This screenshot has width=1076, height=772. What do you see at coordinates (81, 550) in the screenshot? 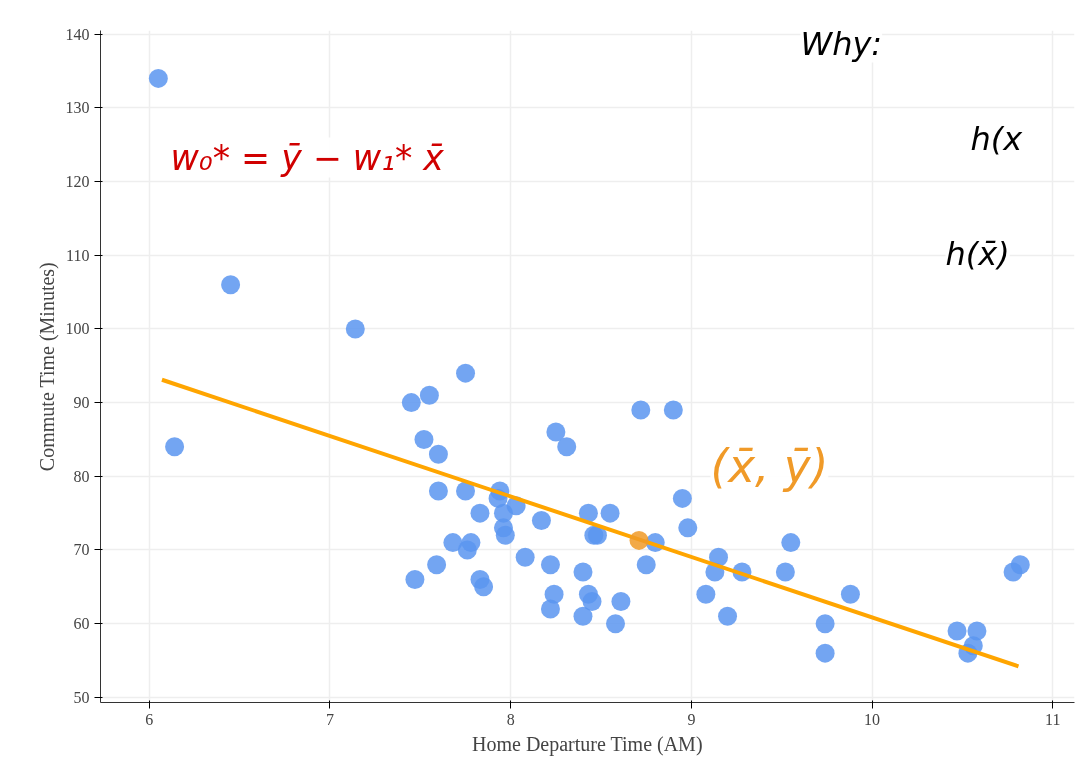
I see `y-tick-label: 70` at bounding box center [81, 550].